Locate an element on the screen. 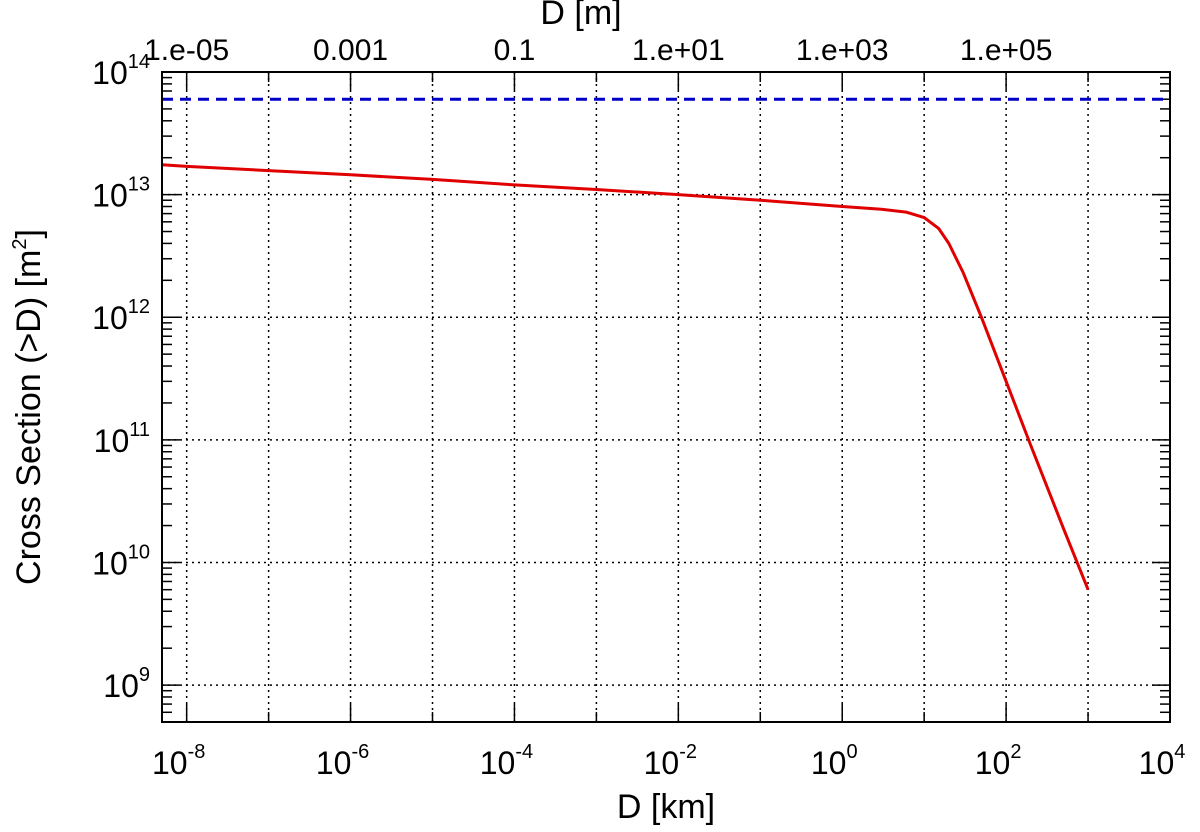  top-x-axis-title: D [m] is located at coordinates (580, 16).